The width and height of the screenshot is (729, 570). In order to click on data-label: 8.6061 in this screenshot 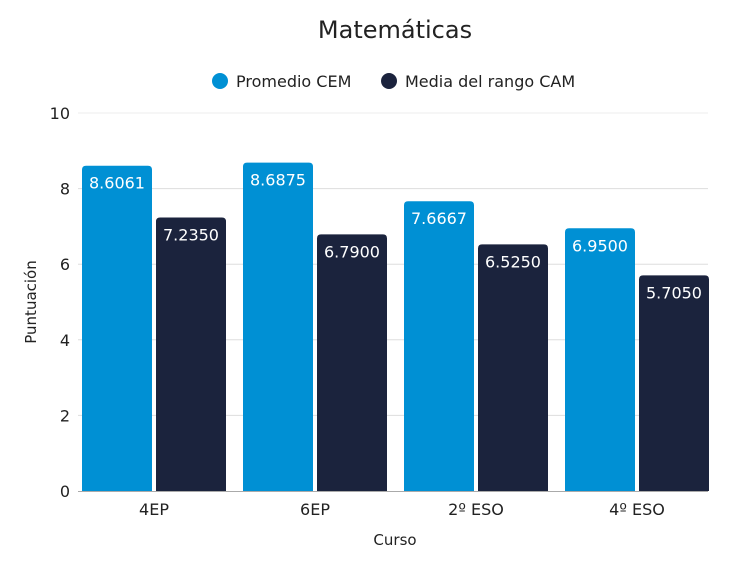, I will do `click(117, 183)`.